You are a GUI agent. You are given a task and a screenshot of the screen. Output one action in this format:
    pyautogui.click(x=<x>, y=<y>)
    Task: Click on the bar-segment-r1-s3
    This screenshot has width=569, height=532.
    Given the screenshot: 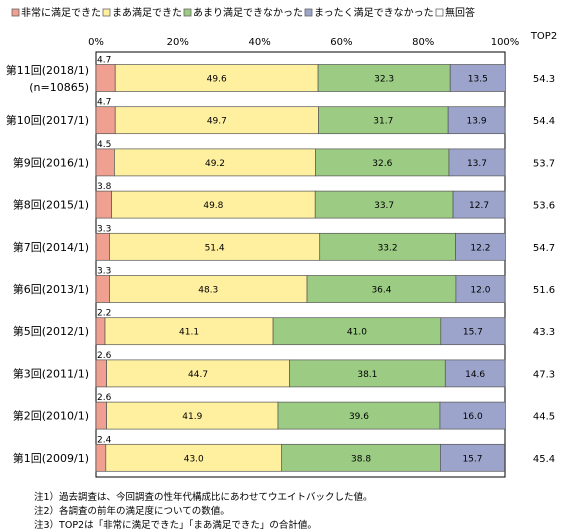 What is the action you would take?
    pyautogui.click(x=476, y=120)
    